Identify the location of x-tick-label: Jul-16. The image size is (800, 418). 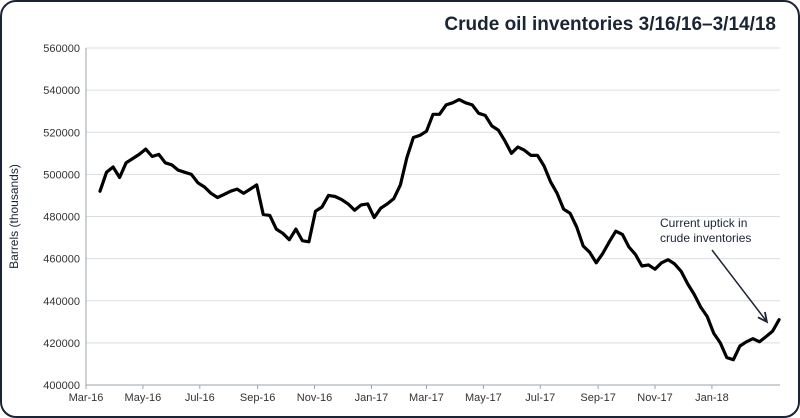
(200, 398).